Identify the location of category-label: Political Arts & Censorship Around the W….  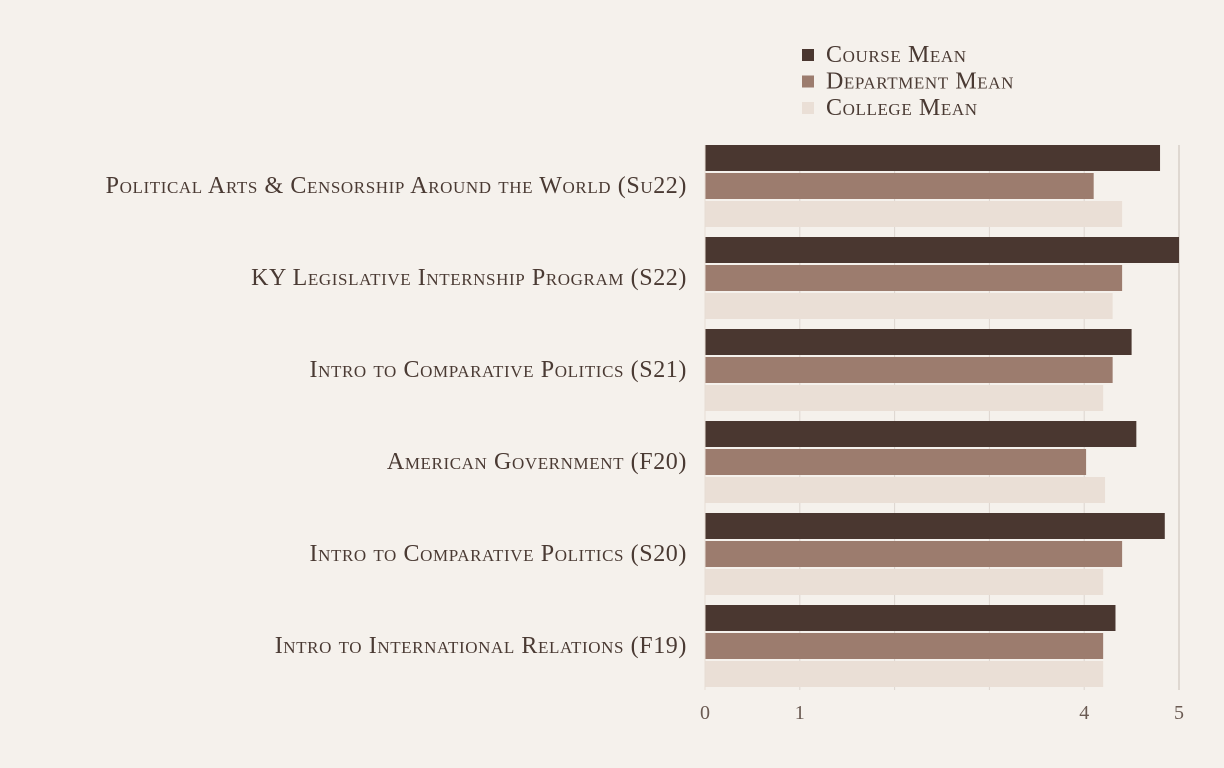
(396, 186).